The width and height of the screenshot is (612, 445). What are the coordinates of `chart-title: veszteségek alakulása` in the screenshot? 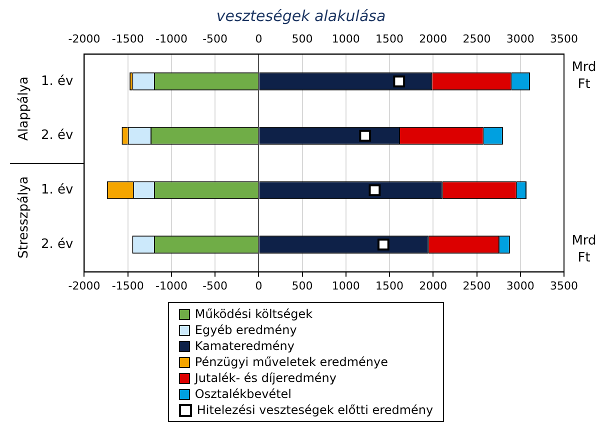 It's located at (301, 15).